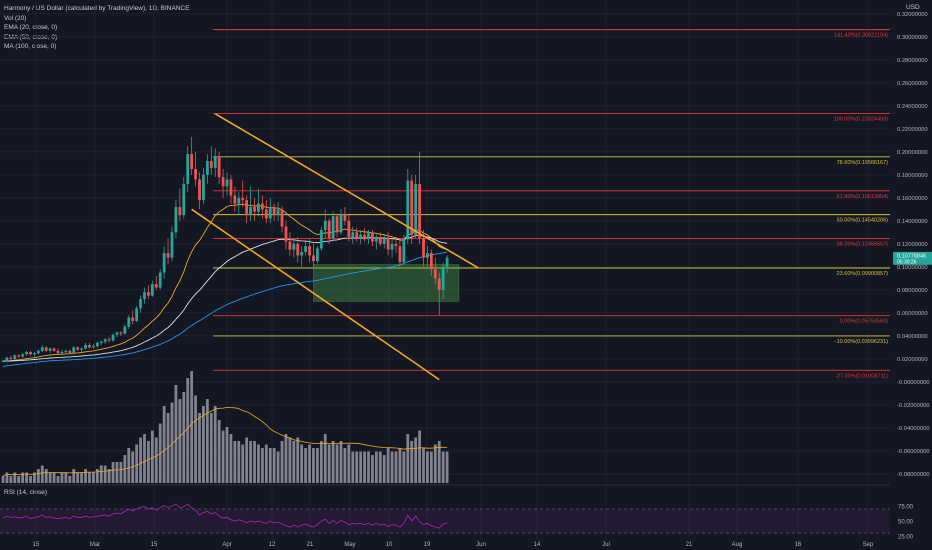 This screenshot has width=932, height=550. I want to click on demand-zone, so click(386, 283).